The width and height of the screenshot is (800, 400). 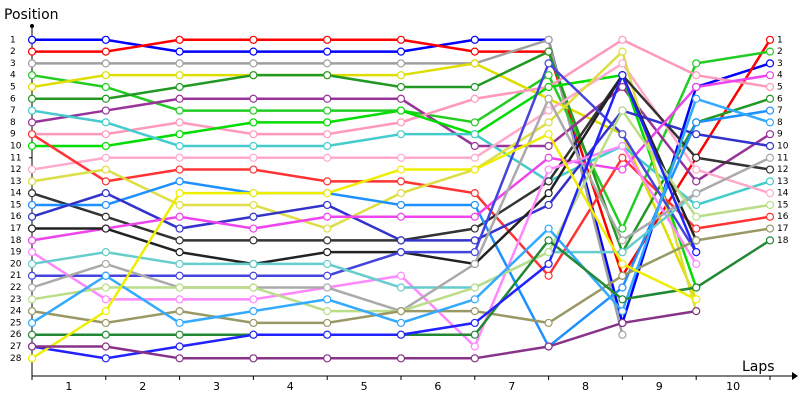 What do you see at coordinates (783, 194) in the screenshot?
I see `y2-tick-label: 14` at bounding box center [783, 194].